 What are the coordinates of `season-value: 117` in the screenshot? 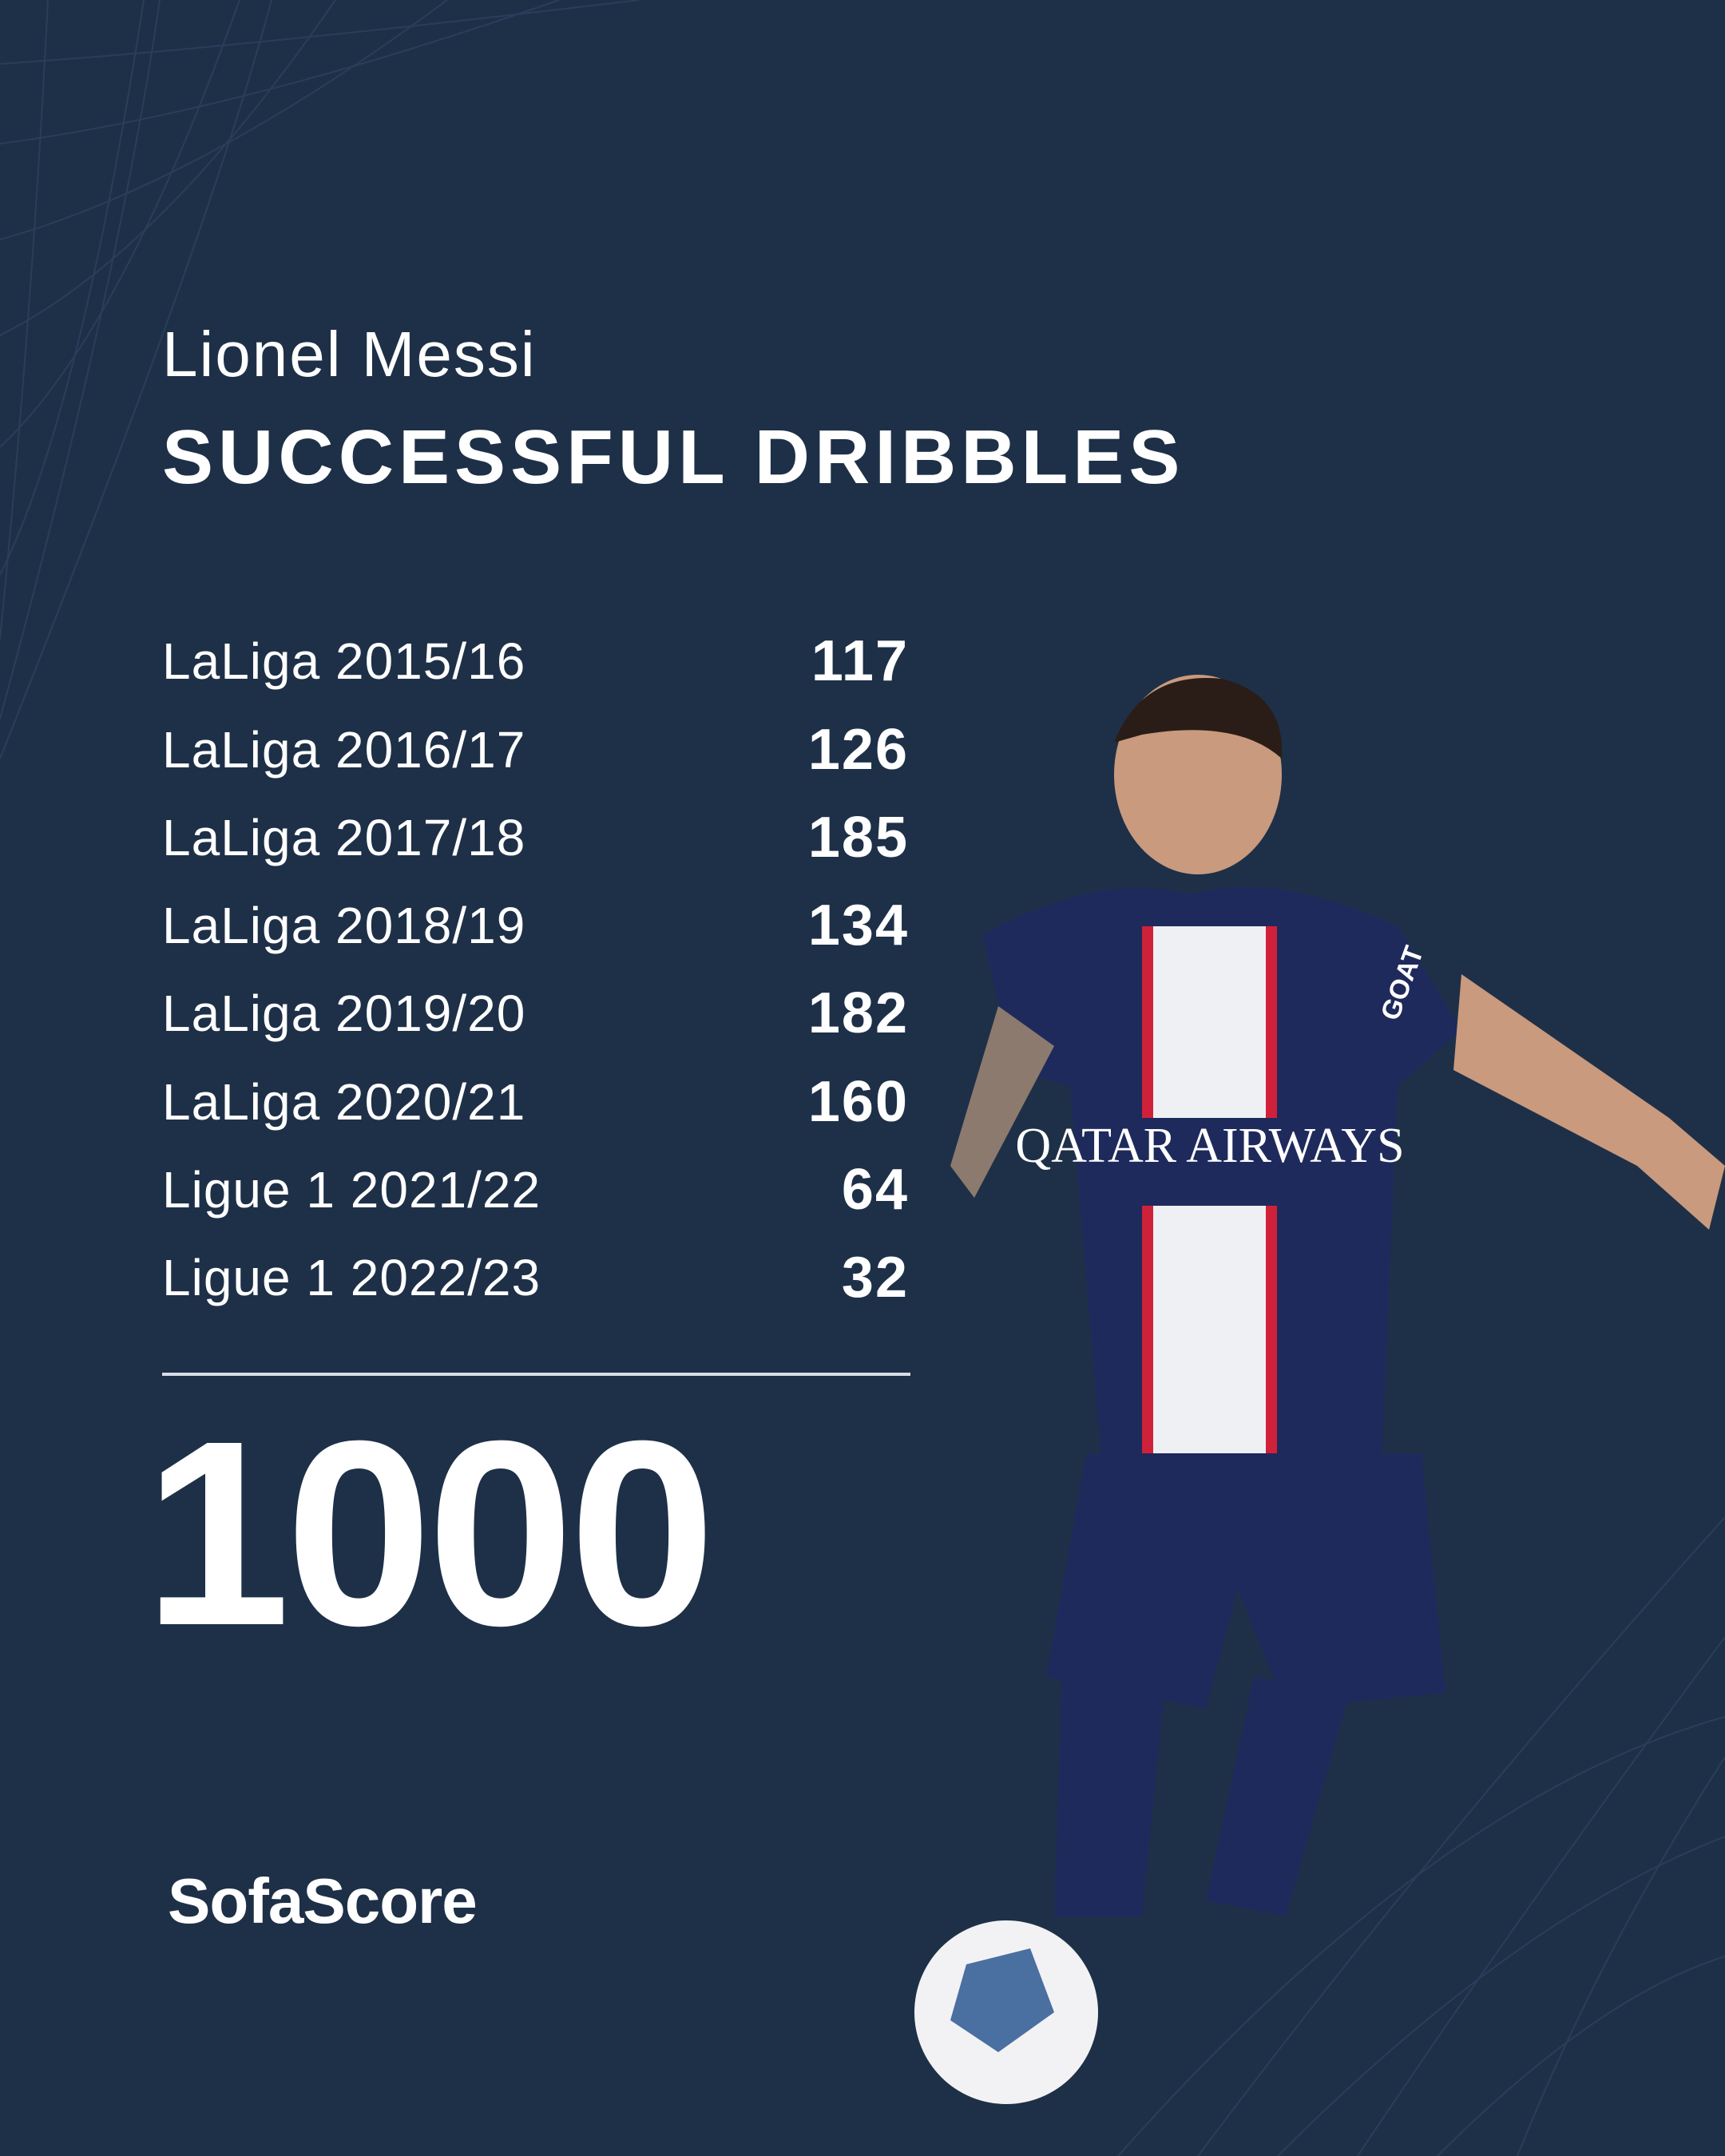 It's located at (860, 661).